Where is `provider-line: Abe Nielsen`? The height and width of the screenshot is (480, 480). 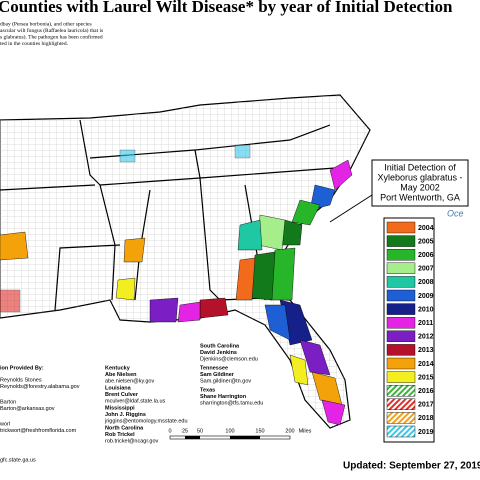
provider-line: Abe Nielsen is located at coordinates (121, 375).